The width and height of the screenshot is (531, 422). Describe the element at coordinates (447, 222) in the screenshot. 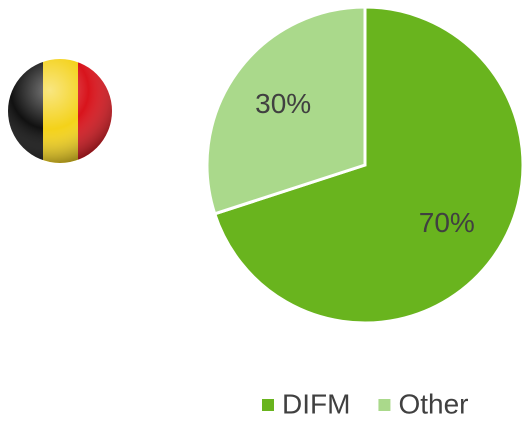

I see `data-label: 70%` at that location.